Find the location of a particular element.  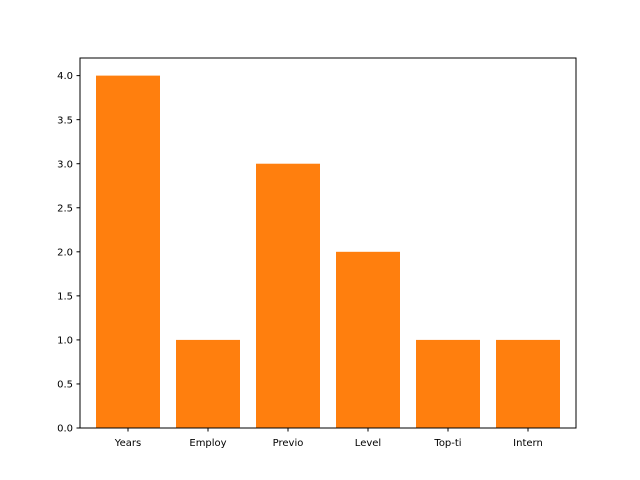

y-tick-label: 3.5 is located at coordinates (65, 120).